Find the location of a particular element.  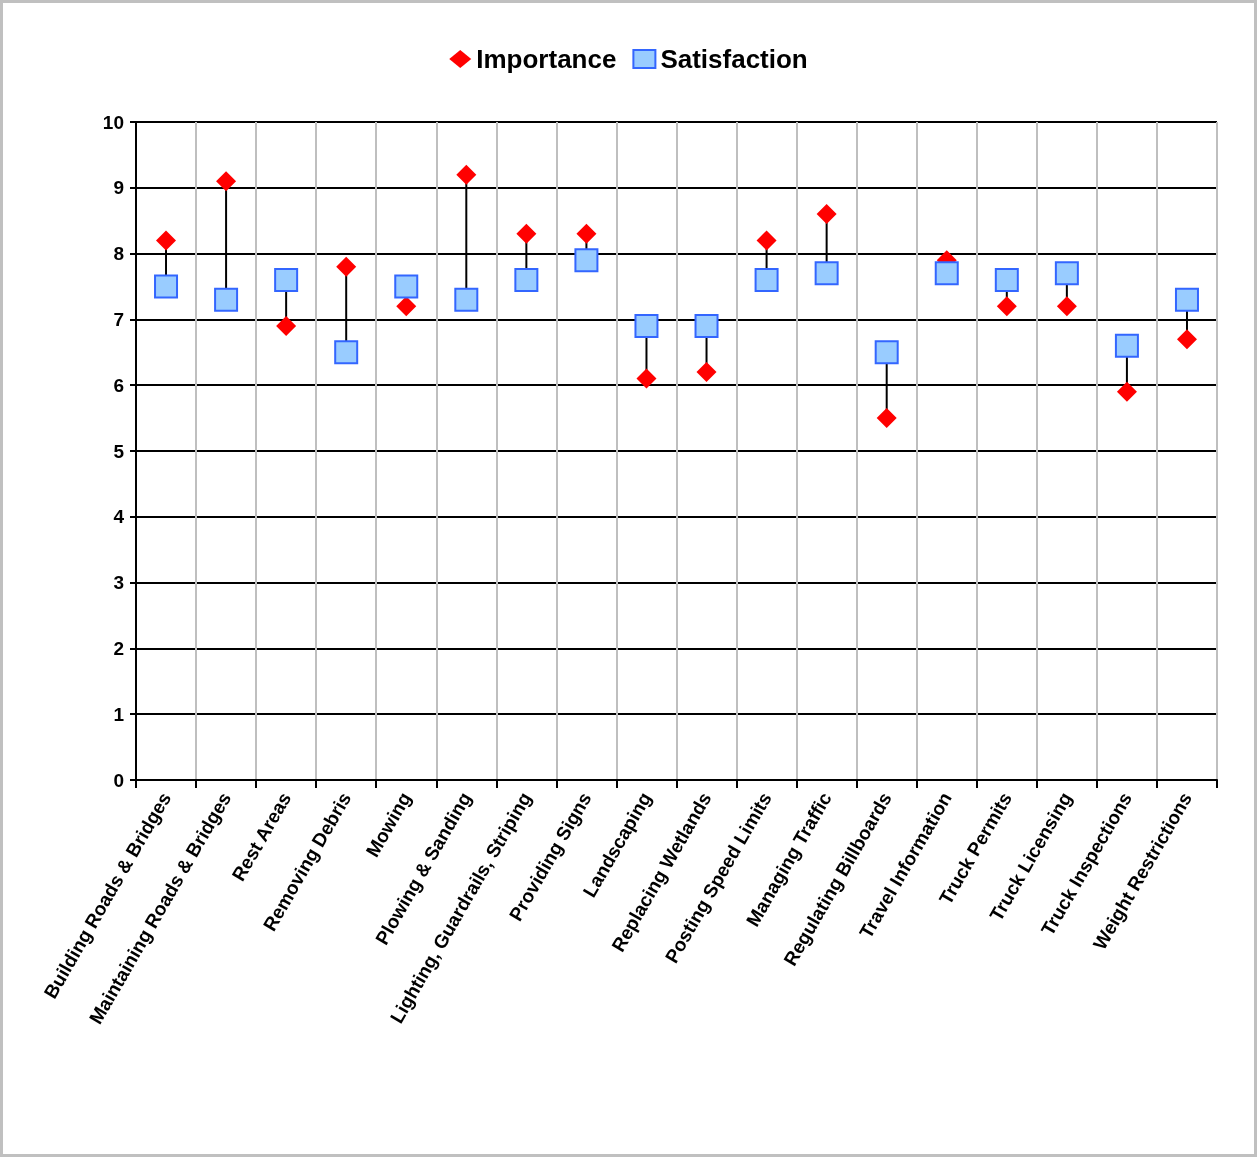

y-tick-label: 2 is located at coordinates (118, 648).